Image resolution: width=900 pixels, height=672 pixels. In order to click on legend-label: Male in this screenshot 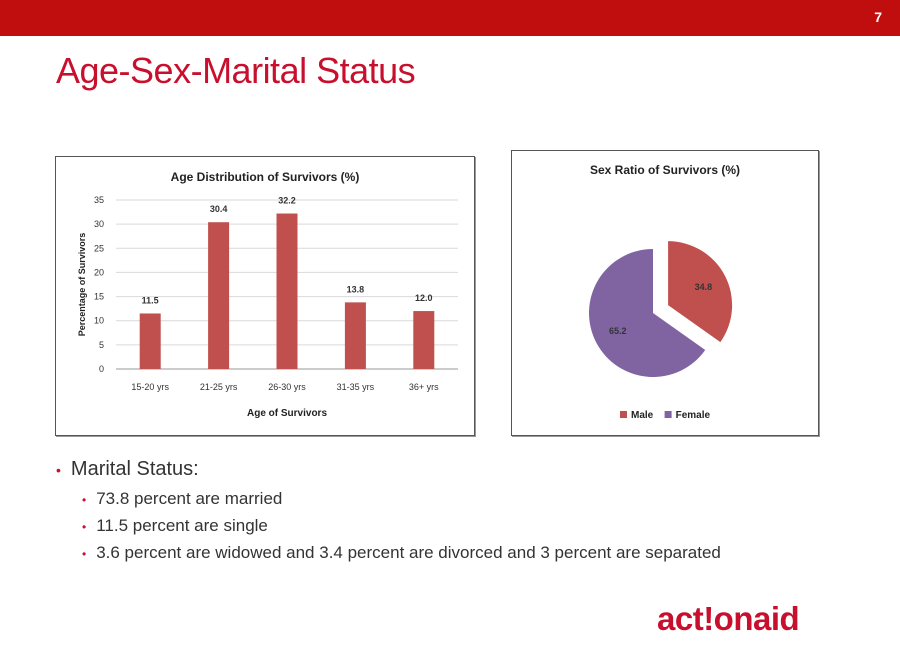, I will do `click(642, 415)`.